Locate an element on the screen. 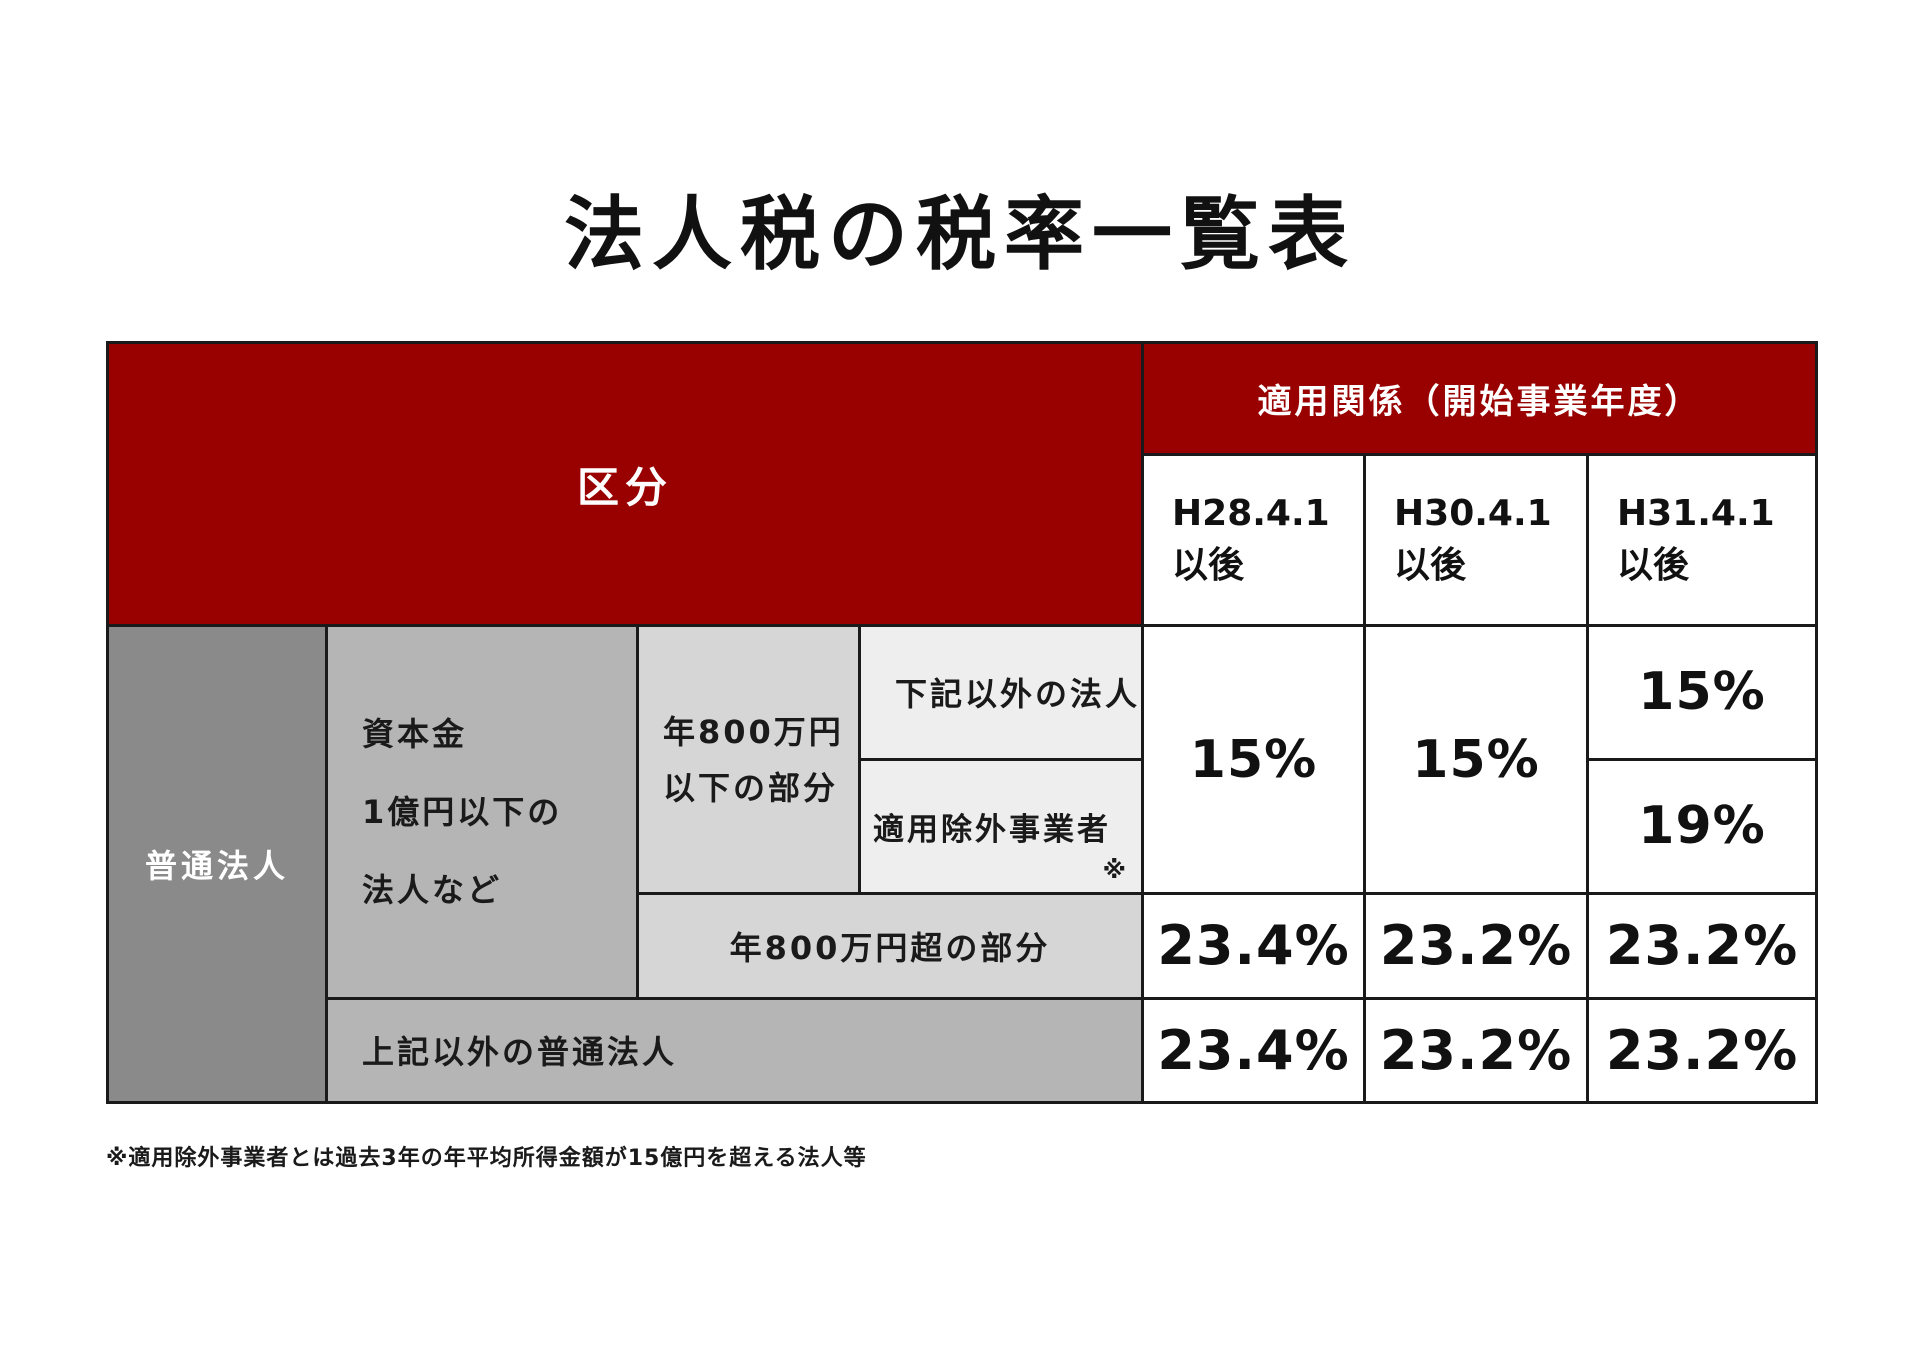 This screenshot has height=1369, width=1920. shihonkin-line: 資本金 is located at coordinates (415, 733).